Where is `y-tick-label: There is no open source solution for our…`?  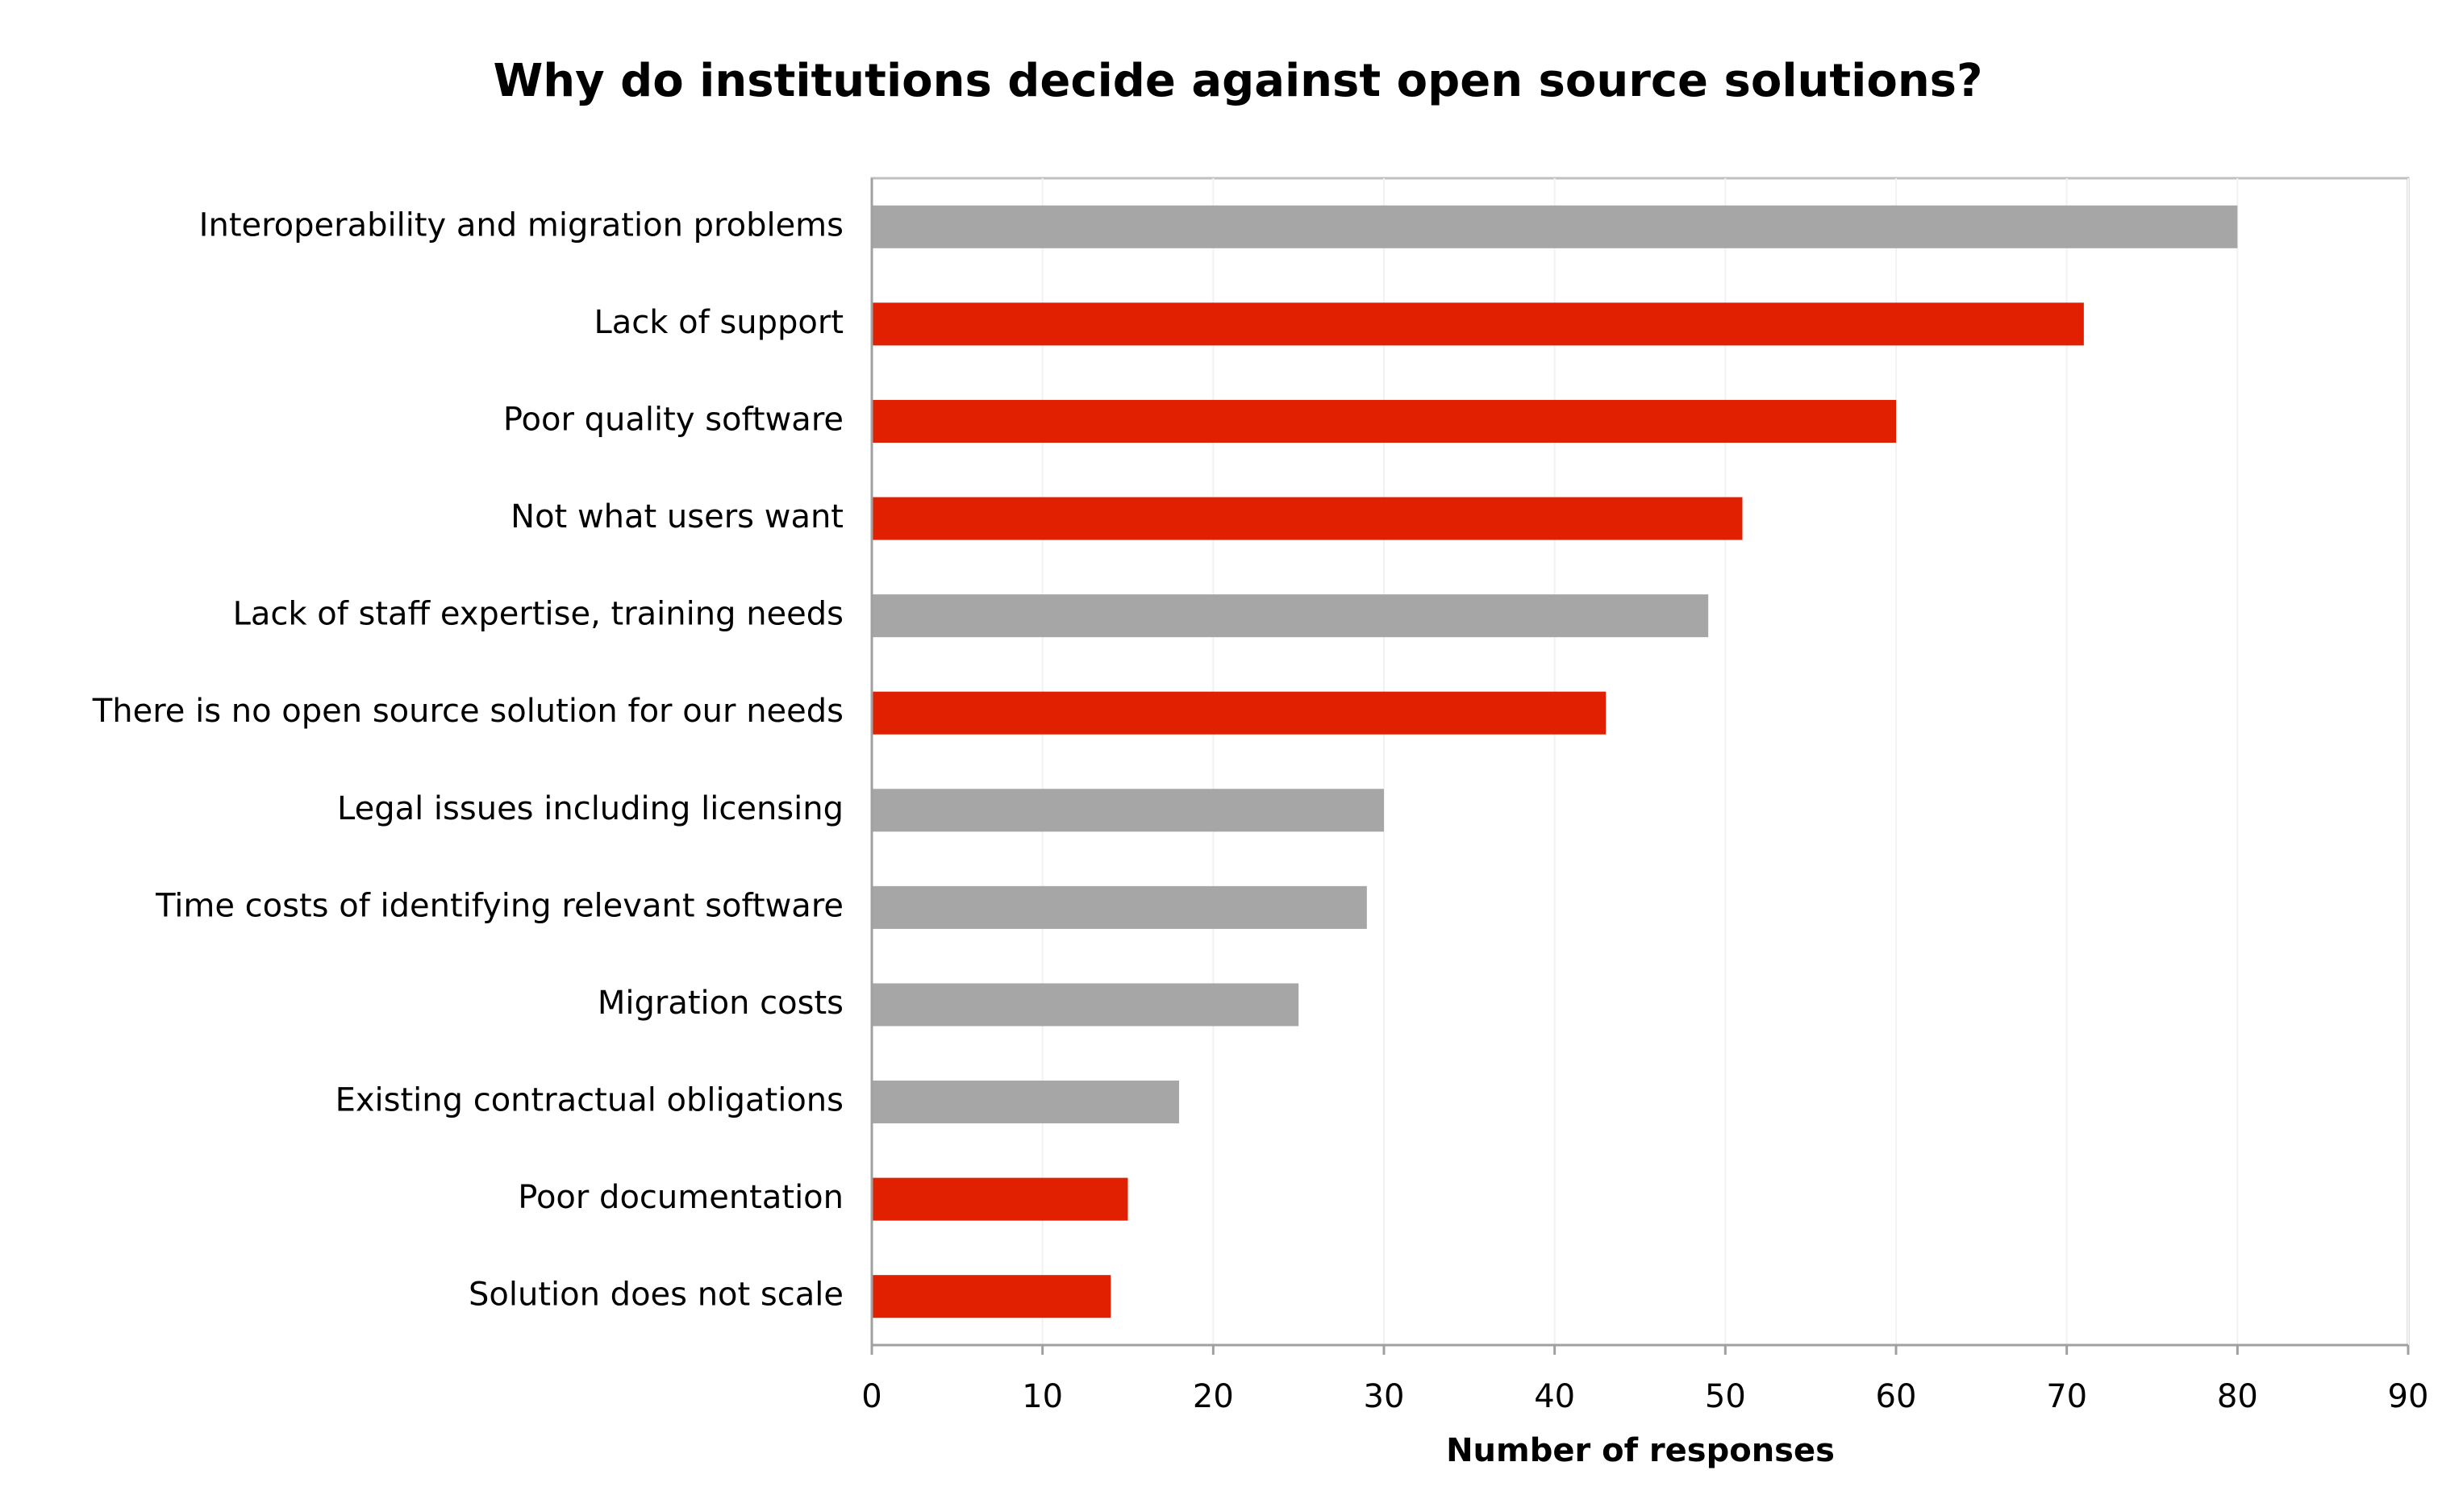 y-tick-label: There is no open source solution for our… is located at coordinates (468, 711).